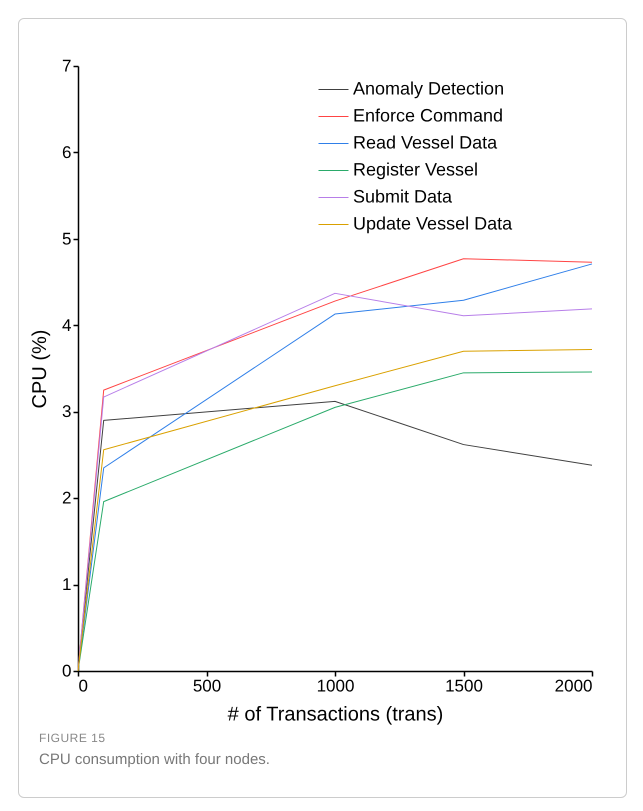 The width and height of the screenshot is (643, 811). What do you see at coordinates (40, 369) in the screenshot?
I see `y-axis-title: CPU (%)` at bounding box center [40, 369].